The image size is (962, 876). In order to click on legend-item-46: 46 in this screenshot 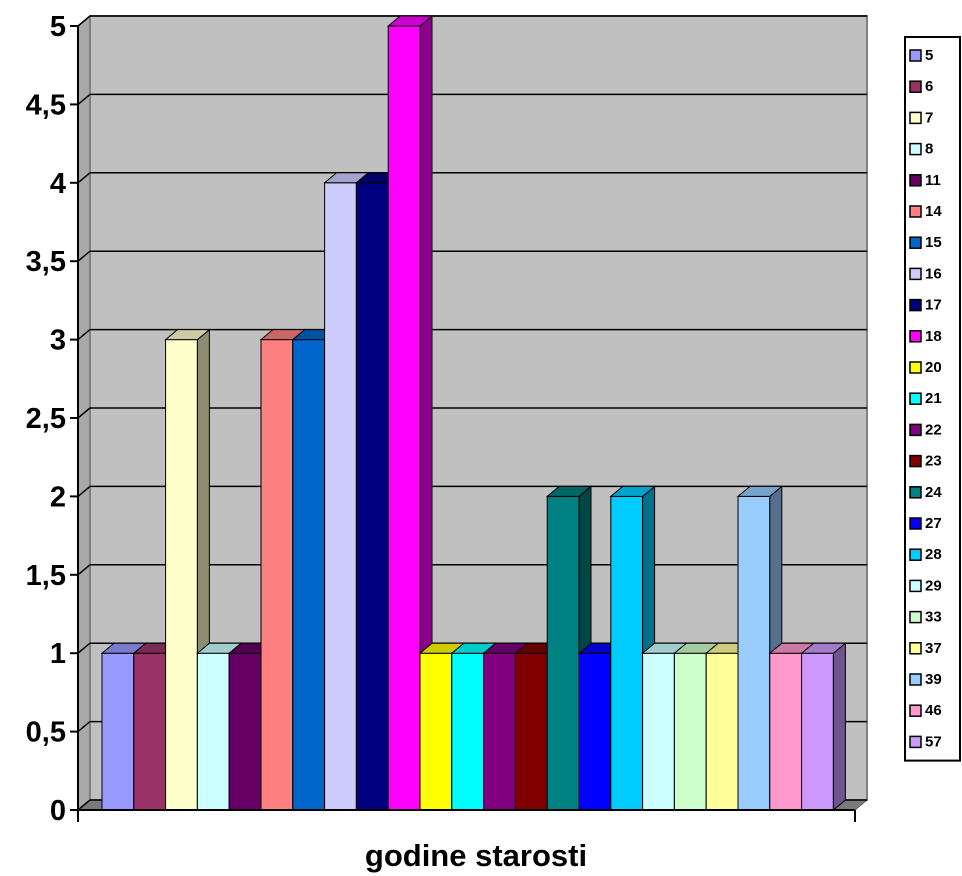, I will do `click(925, 710)`.